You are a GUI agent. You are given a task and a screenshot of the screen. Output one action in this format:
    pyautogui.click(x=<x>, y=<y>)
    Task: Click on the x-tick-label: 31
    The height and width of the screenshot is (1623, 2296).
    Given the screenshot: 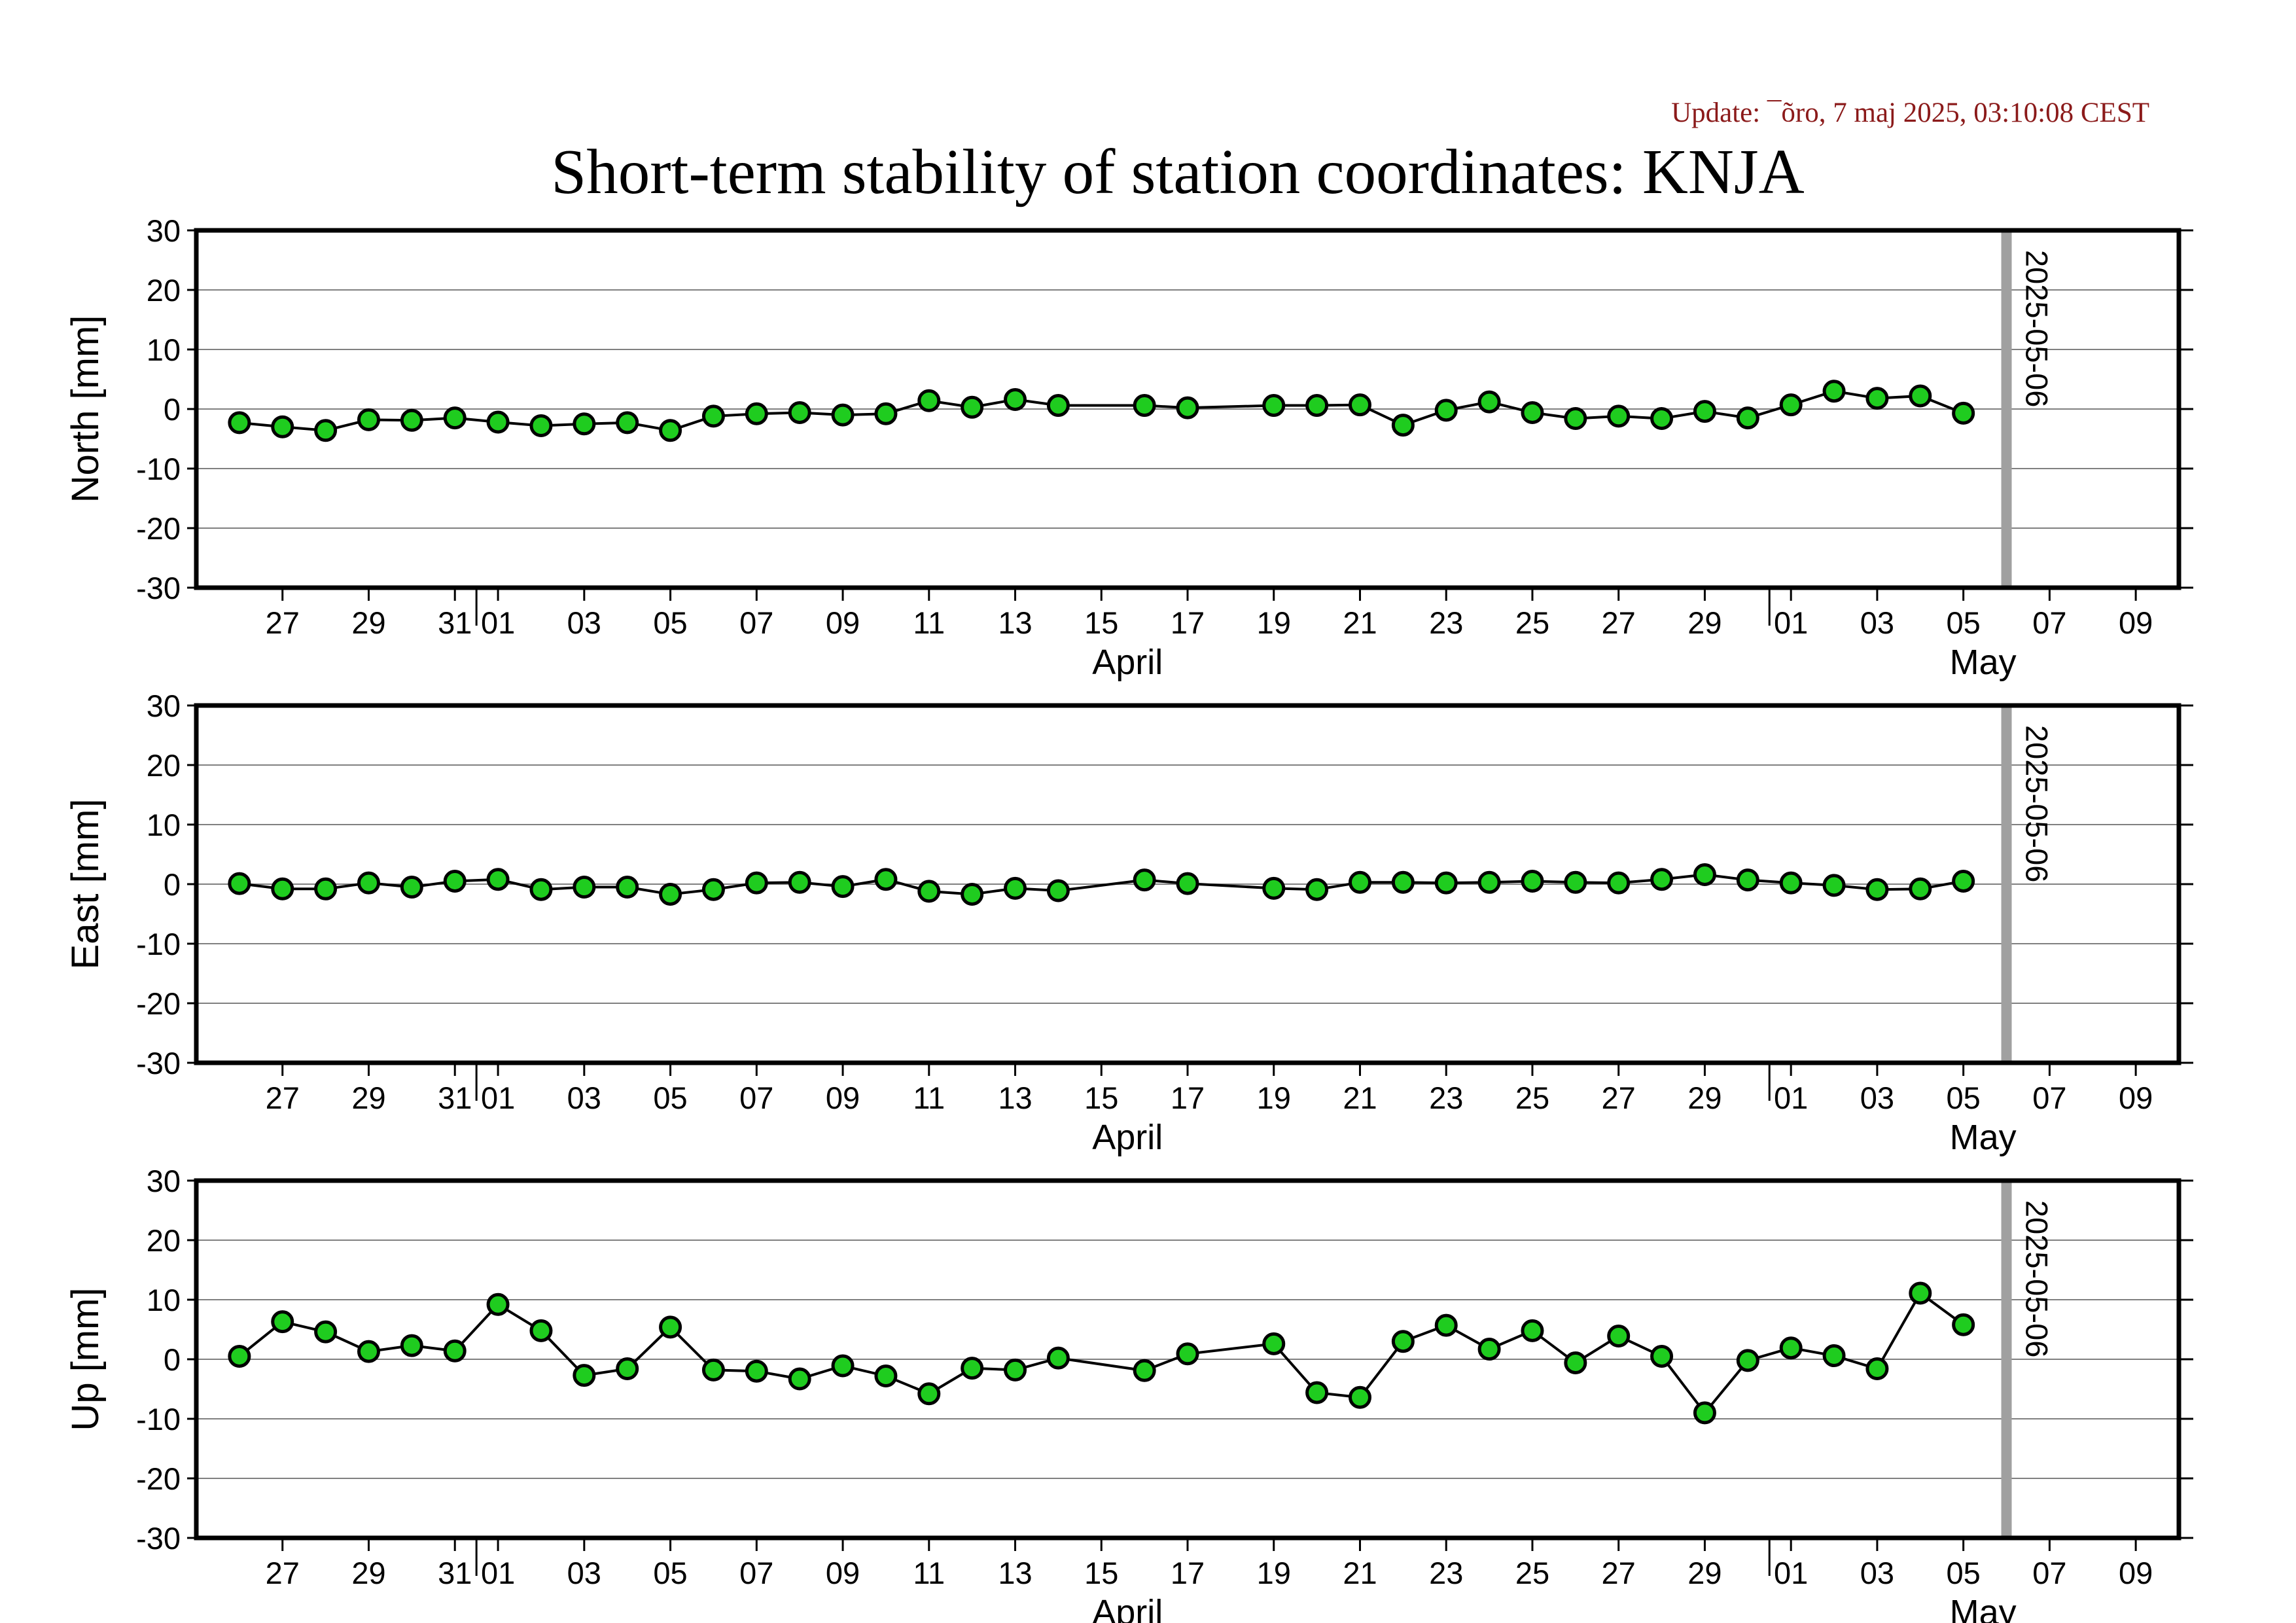 What is the action you would take?
    pyautogui.click(x=455, y=1097)
    